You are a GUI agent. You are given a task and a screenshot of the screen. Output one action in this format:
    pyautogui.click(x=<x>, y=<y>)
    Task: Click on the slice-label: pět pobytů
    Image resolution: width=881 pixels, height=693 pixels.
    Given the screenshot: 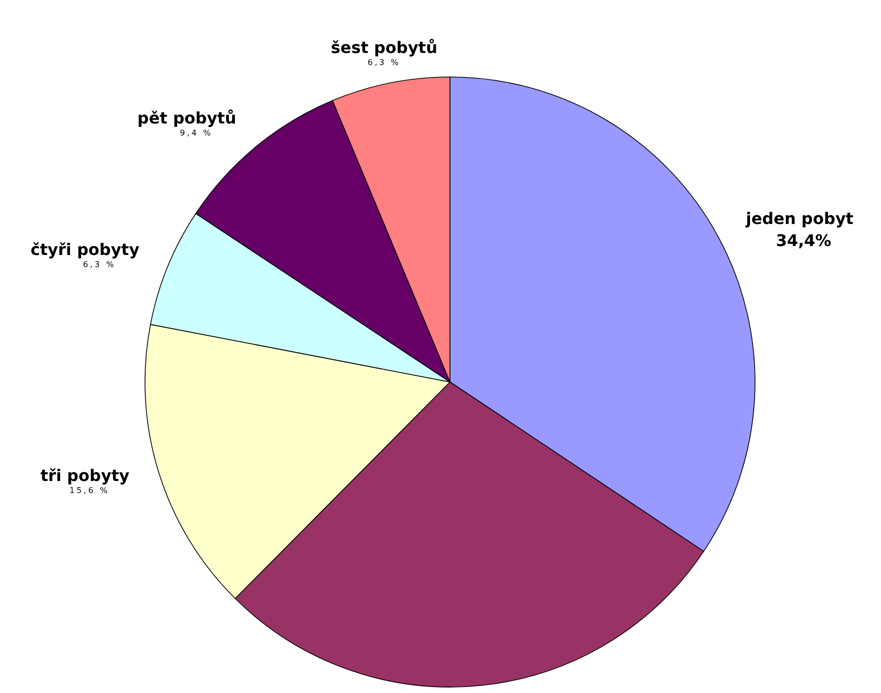 What is the action you would take?
    pyautogui.click(x=186, y=118)
    